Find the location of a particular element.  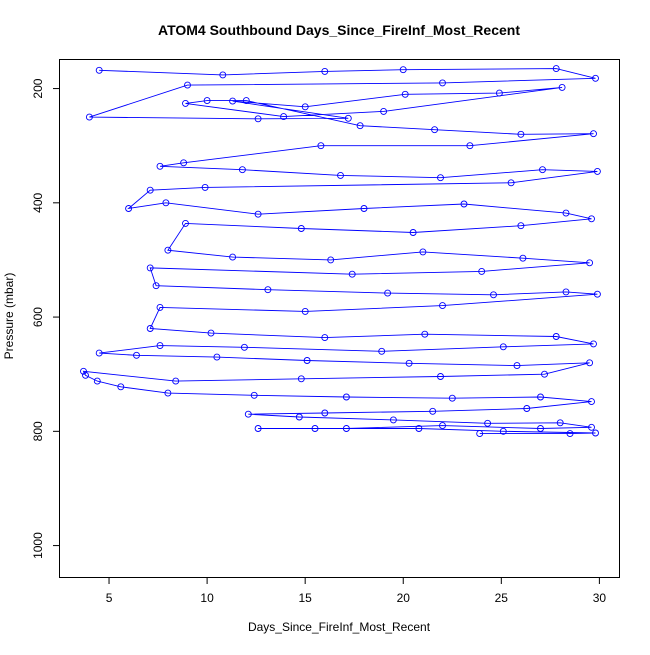

y-tick-label: 600 is located at coordinates (38, 317).